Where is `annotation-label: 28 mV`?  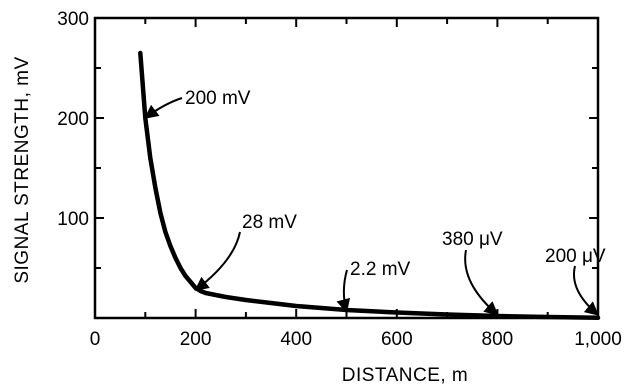
annotation-label: 28 mV is located at coordinates (269, 222).